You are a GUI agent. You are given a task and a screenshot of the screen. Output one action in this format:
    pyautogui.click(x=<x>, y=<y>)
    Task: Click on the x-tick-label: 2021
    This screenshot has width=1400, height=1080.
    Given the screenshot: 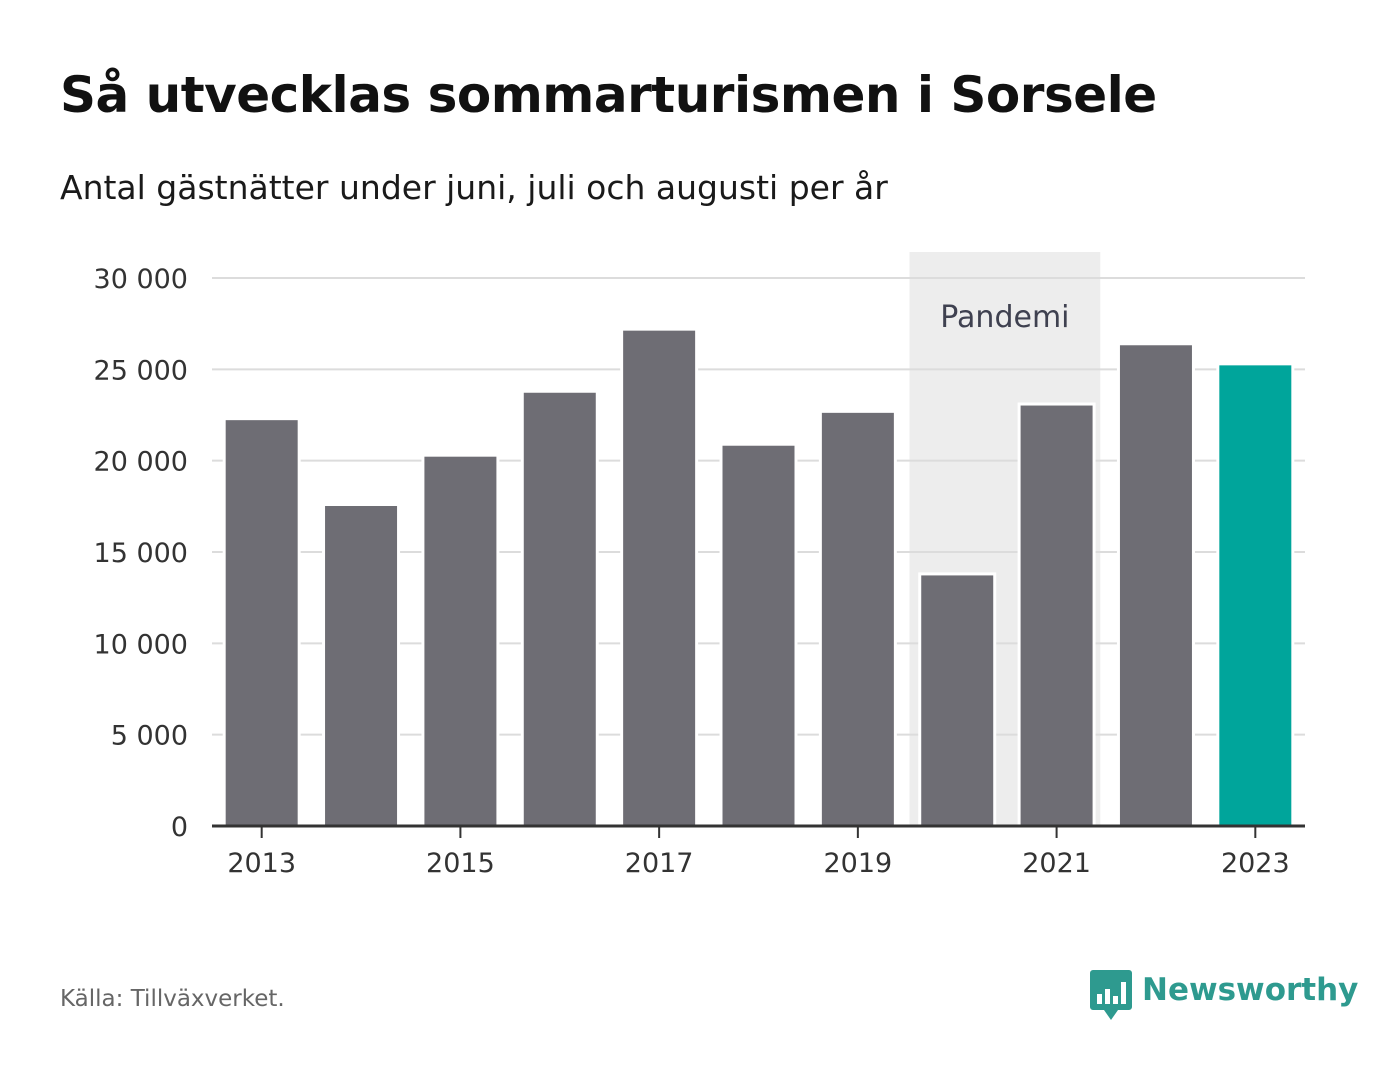 What is the action you would take?
    pyautogui.click(x=1056, y=863)
    